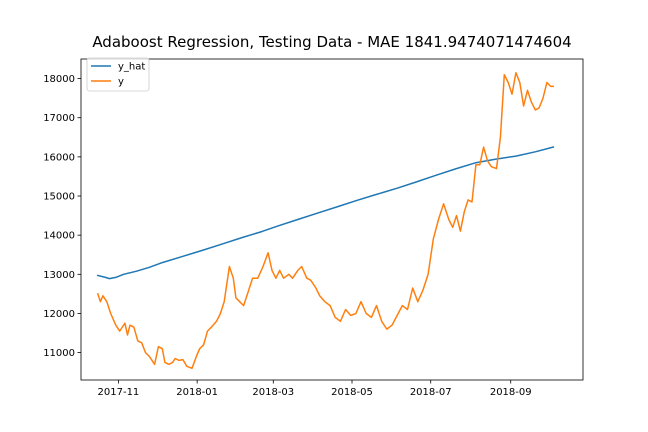 The height and width of the screenshot is (432, 648). What do you see at coordinates (59, 353) in the screenshot?
I see `y-tick-label: 11000` at bounding box center [59, 353].